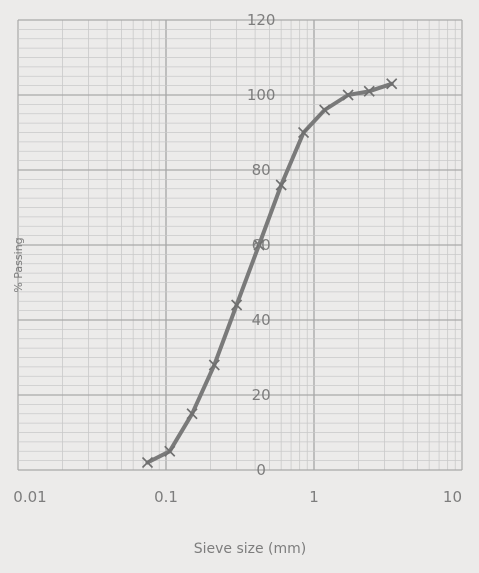 The image size is (479, 573). I want to click on y-tick-label: 100, so click(261, 95).